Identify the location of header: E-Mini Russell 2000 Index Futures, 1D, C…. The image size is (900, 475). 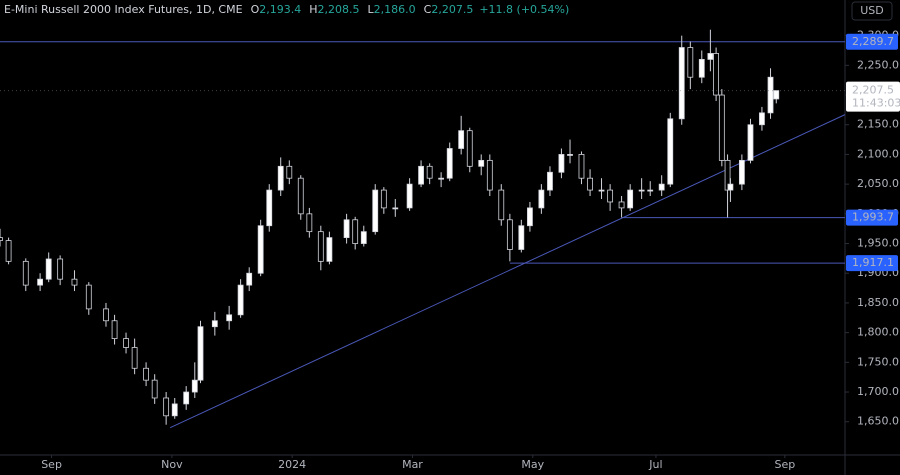
(286, 9).